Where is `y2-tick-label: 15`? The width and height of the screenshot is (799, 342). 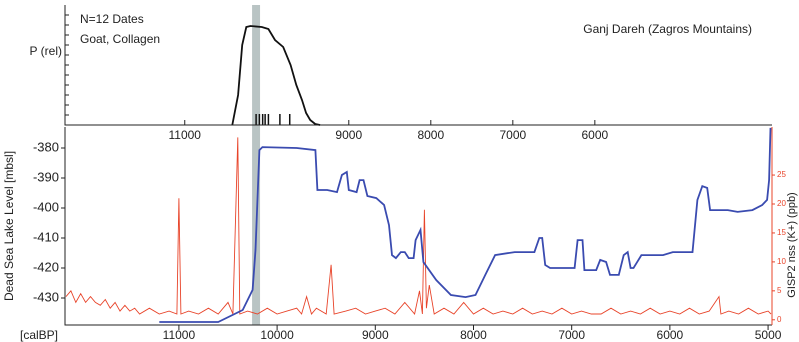 y2-tick-label: 15 is located at coordinates (781, 232).